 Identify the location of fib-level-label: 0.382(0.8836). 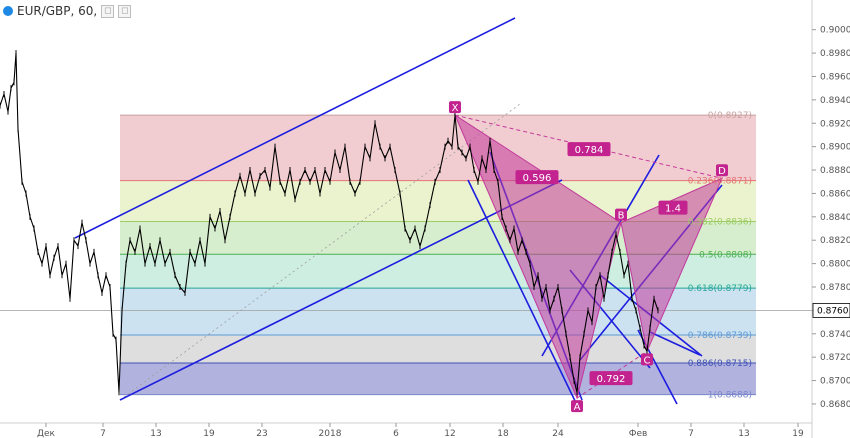
(720, 223).